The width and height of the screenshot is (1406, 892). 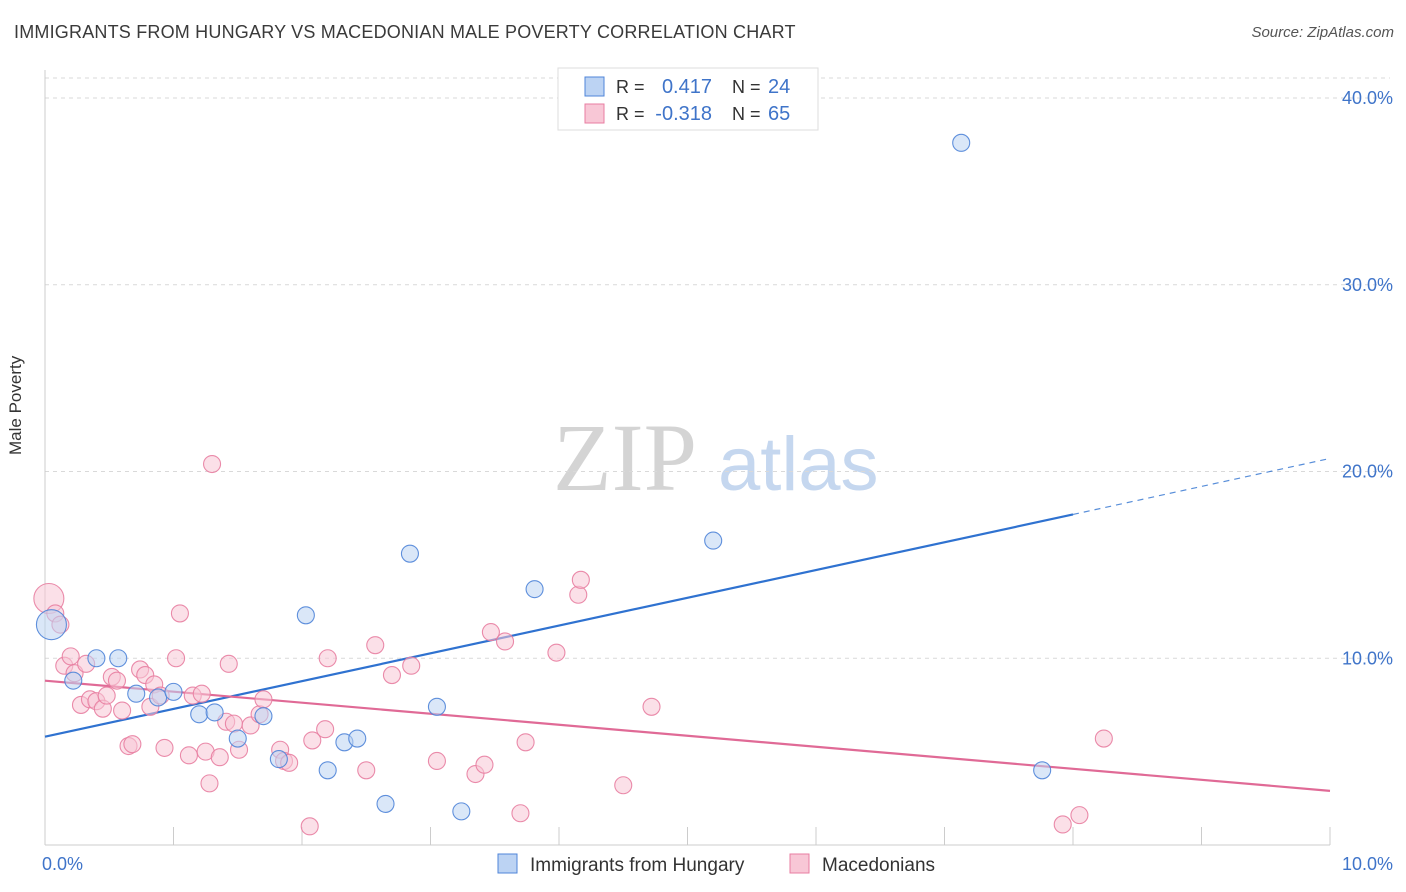 I want to click on blue-series-swatch, so click(x=507, y=863).